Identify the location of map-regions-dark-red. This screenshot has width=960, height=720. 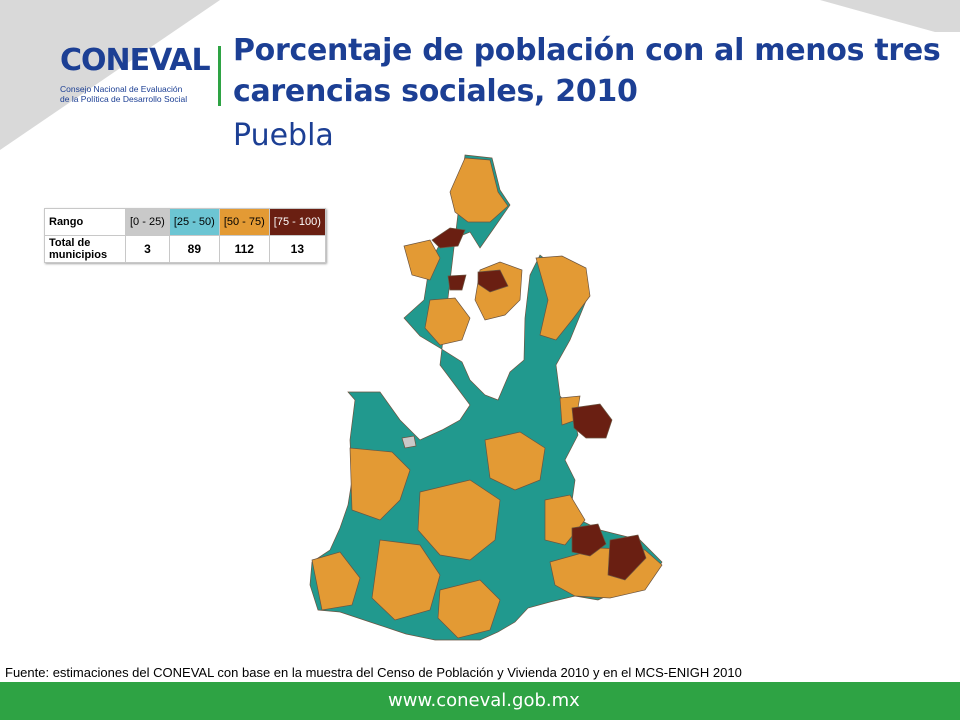
(539, 404).